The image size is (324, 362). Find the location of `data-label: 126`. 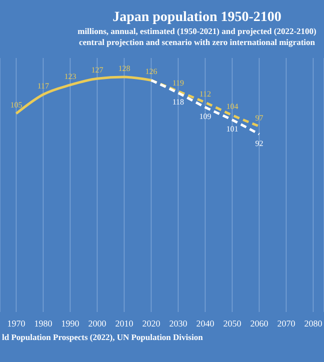

data-label: 126 is located at coordinates (151, 71).